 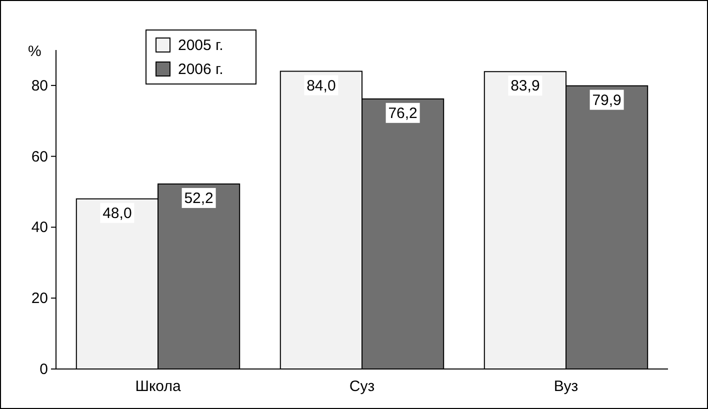 What do you see at coordinates (39, 85) in the screenshot?
I see `y-tick-label: 80` at bounding box center [39, 85].